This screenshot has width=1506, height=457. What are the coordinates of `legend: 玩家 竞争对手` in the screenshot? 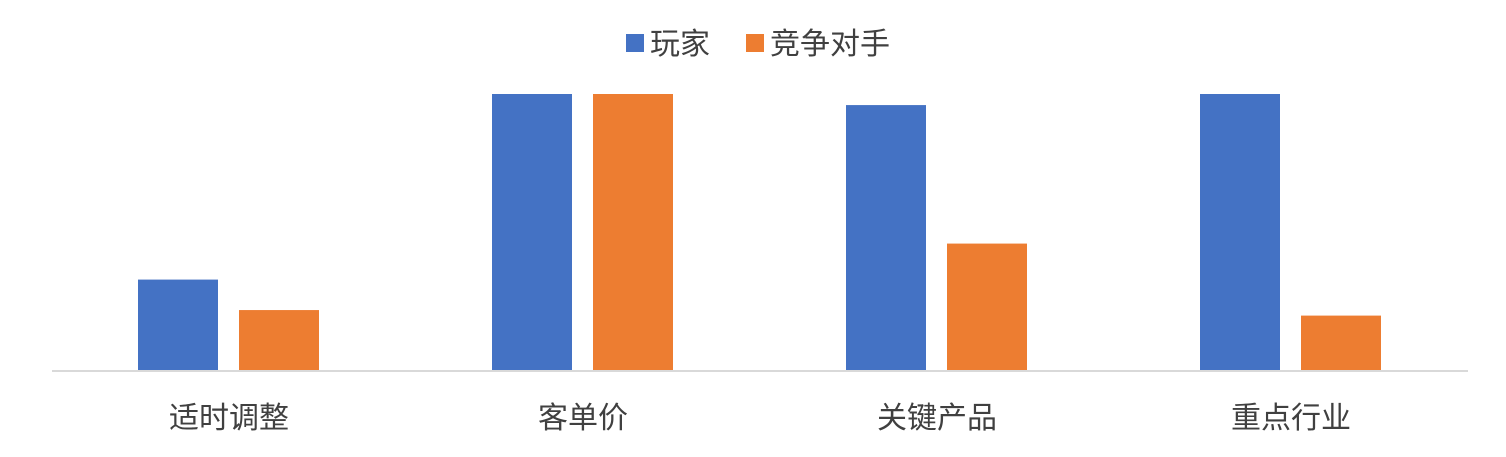 It's located at (758, 44).